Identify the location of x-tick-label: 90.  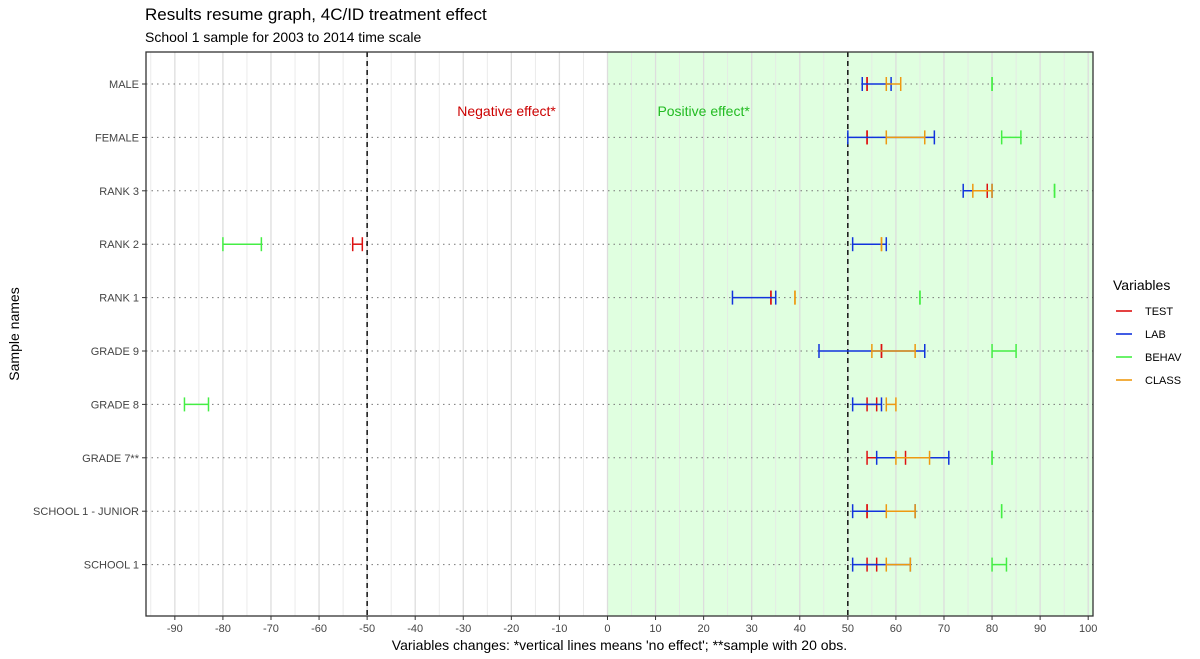
(1040, 629).